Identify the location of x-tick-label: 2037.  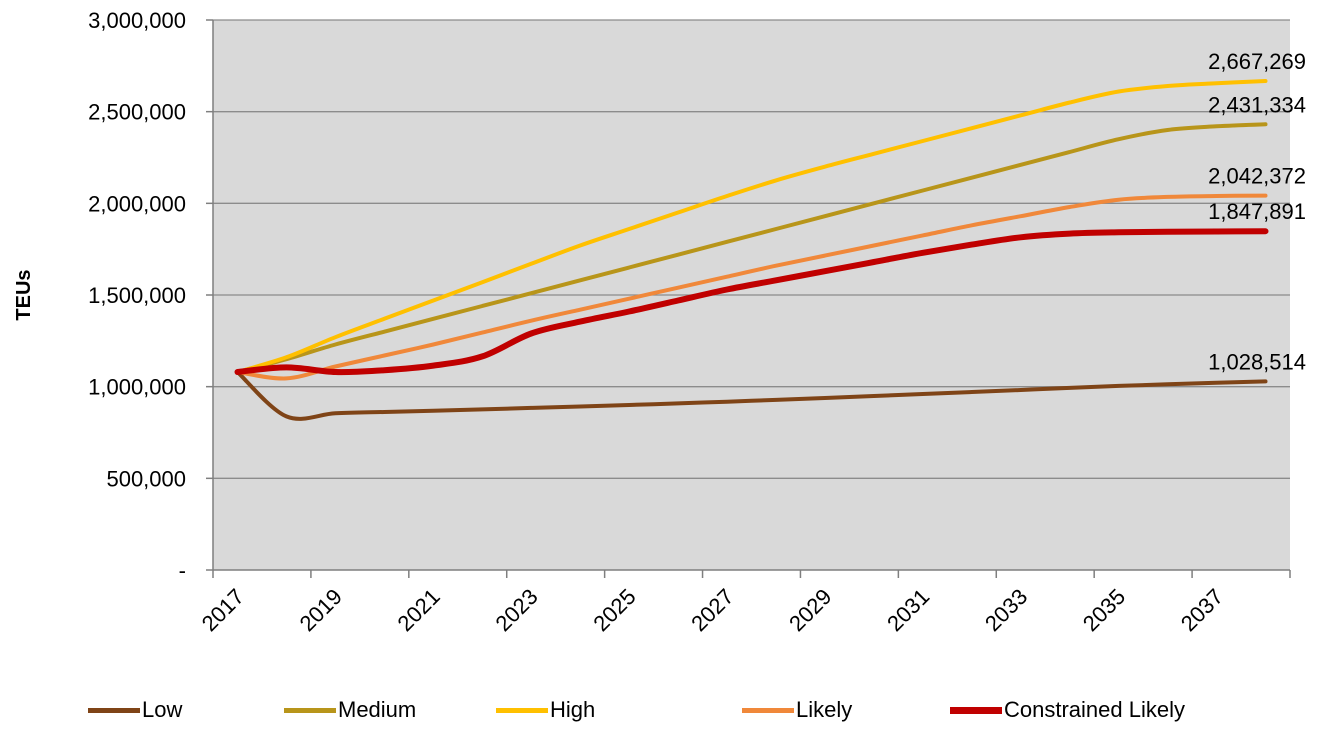
(1202, 610).